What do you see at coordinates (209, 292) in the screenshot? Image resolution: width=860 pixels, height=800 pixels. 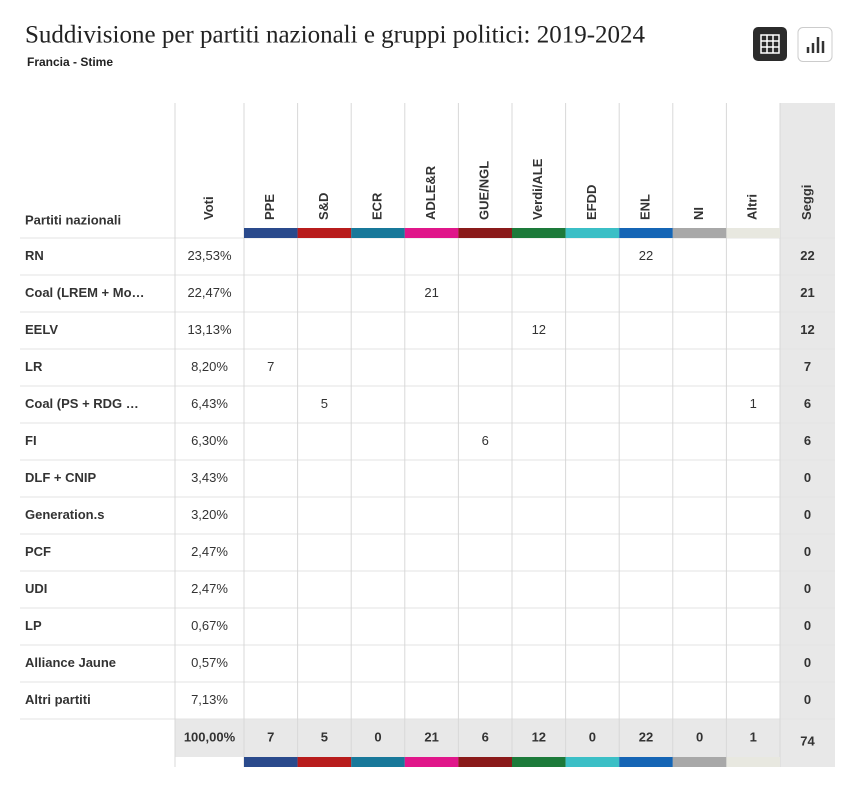 I see `votes: 22,47%` at bounding box center [209, 292].